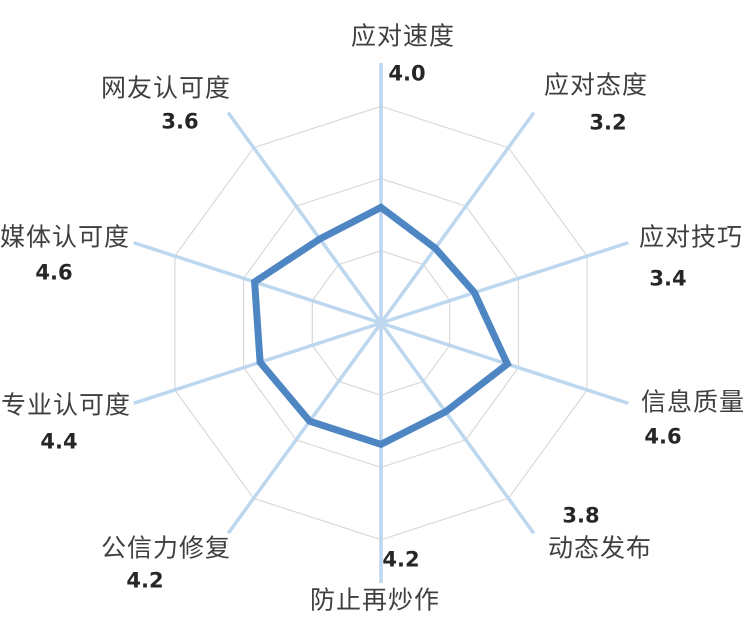  I want to click on axis-label-information-quality: 信息质量, so click(693, 403).